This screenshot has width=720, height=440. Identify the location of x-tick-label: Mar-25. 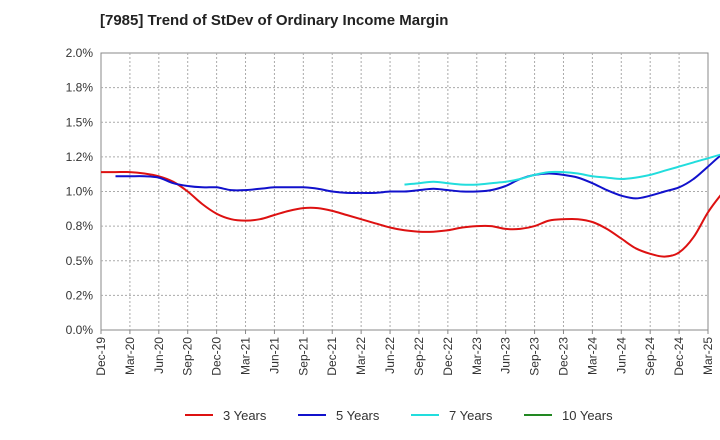
(708, 356).